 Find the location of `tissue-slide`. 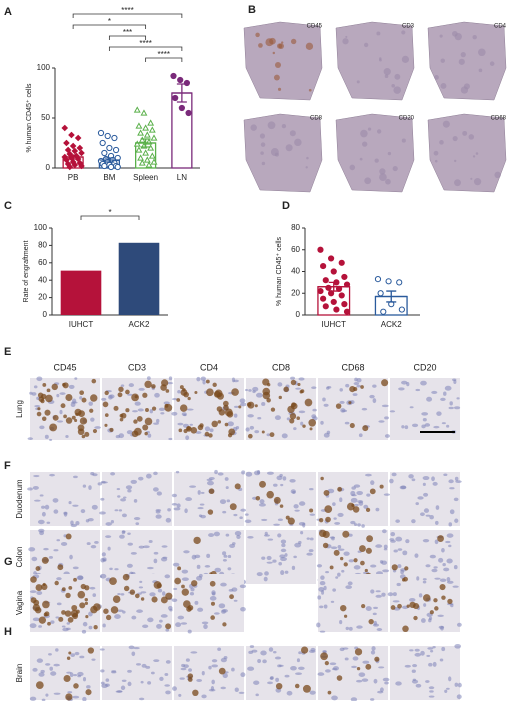

tissue-slide is located at coordinates (467, 153).